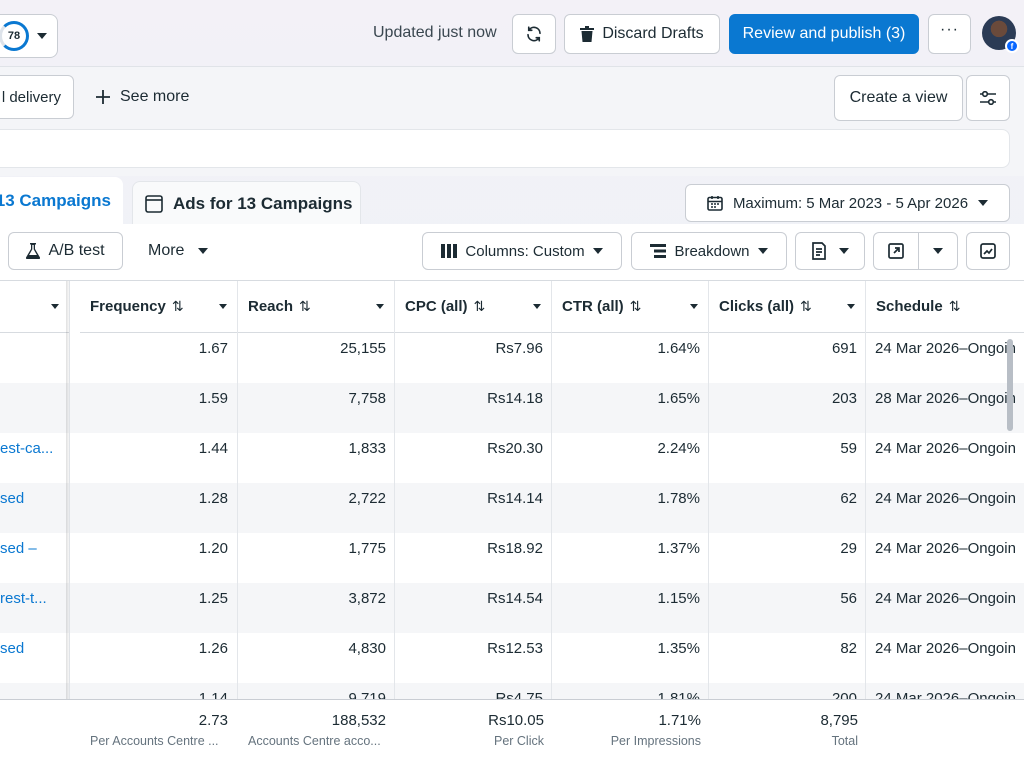 The height and width of the screenshot is (768, 1024). I want to click on updated-status: Updated just now, so click(435, 32).